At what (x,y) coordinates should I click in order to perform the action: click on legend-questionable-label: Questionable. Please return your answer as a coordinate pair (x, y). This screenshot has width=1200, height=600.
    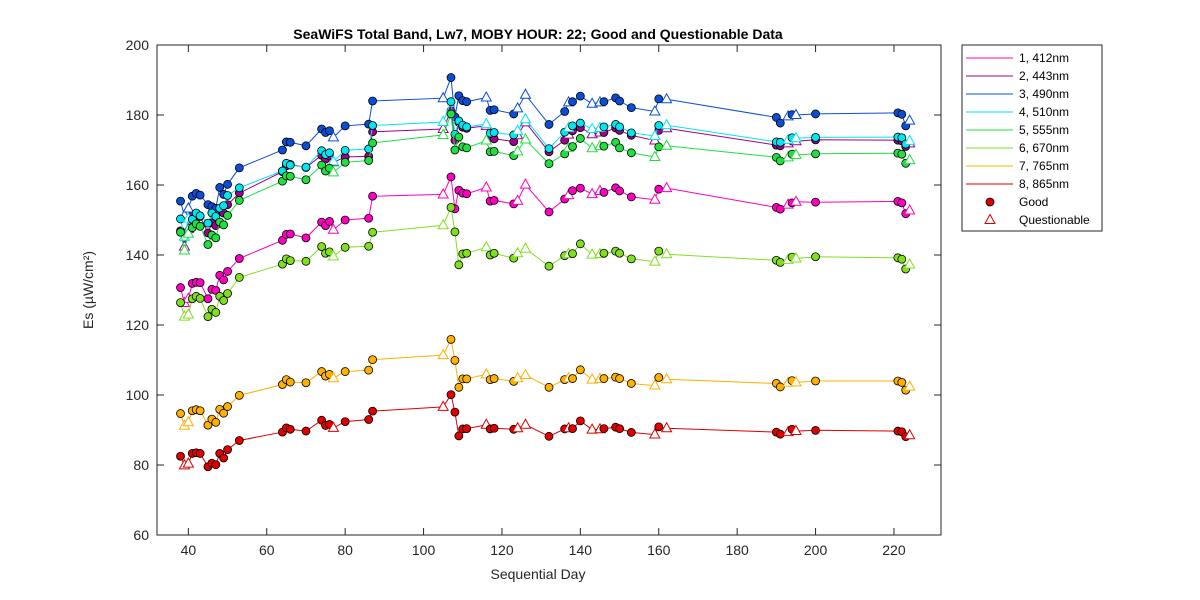
    Looking at the image, I should click on (1054, 220).